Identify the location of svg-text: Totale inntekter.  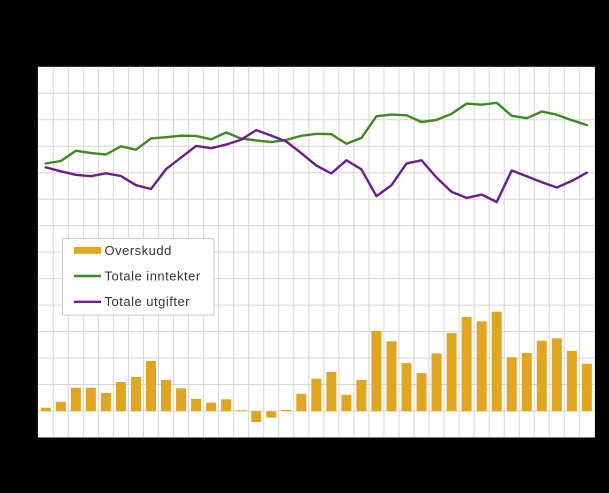
(153, 275).